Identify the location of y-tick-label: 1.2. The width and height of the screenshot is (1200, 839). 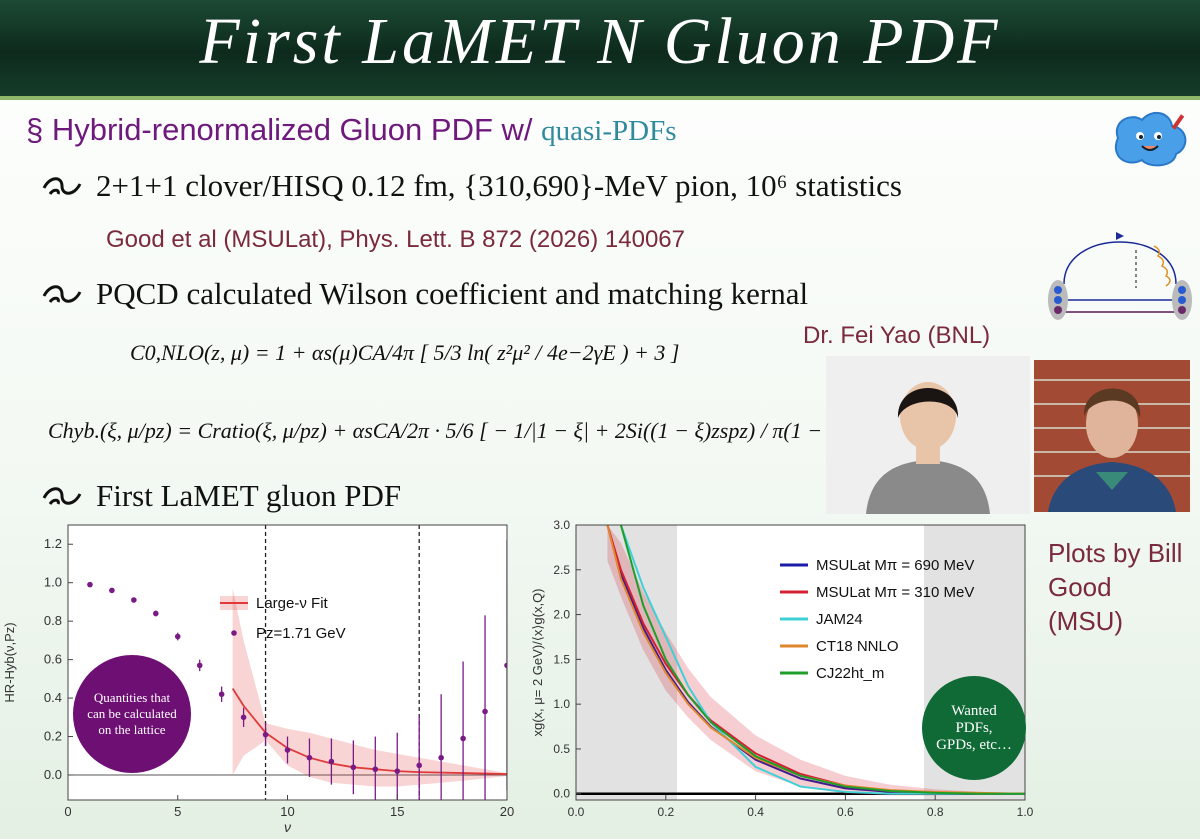
(53, 543).